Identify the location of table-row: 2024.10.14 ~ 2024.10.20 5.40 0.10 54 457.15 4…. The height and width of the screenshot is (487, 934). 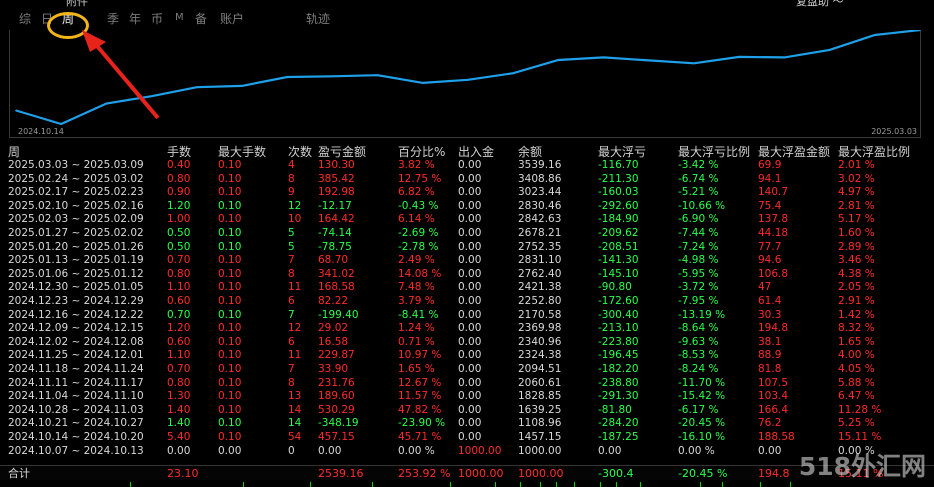
(467, 438).